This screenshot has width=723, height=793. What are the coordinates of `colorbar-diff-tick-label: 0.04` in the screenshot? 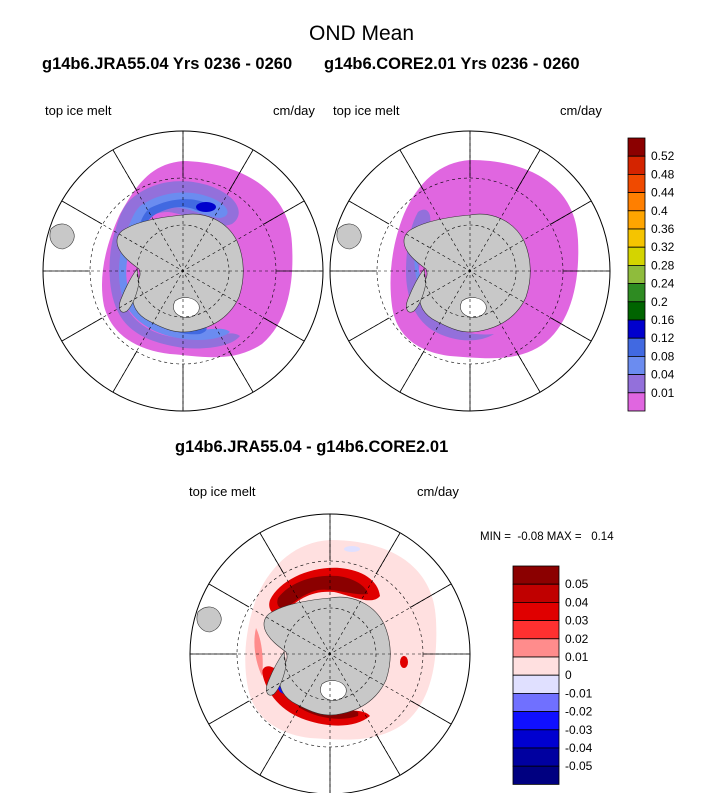 It's located at (577, 602).